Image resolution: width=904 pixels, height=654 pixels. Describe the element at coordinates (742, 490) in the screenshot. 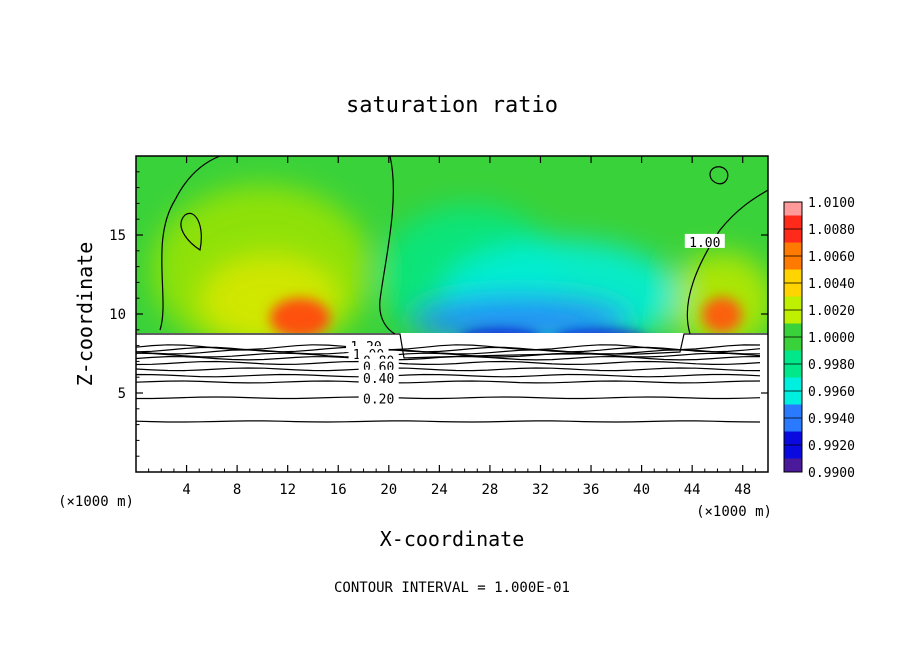

I see `x-tick-label: 48` at that location.